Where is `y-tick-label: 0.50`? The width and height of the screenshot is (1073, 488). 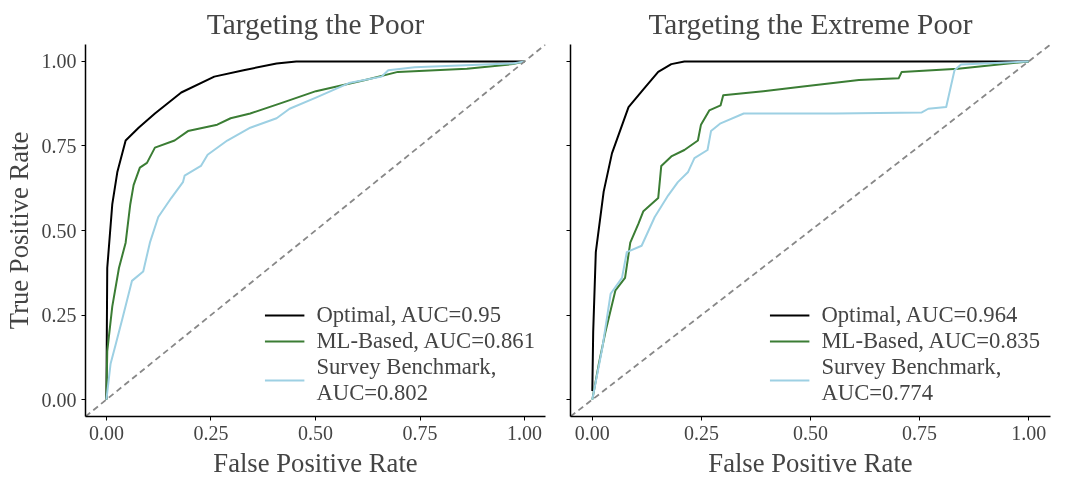
y-tick-label: 0.50 is located at coordinates (59, 230).